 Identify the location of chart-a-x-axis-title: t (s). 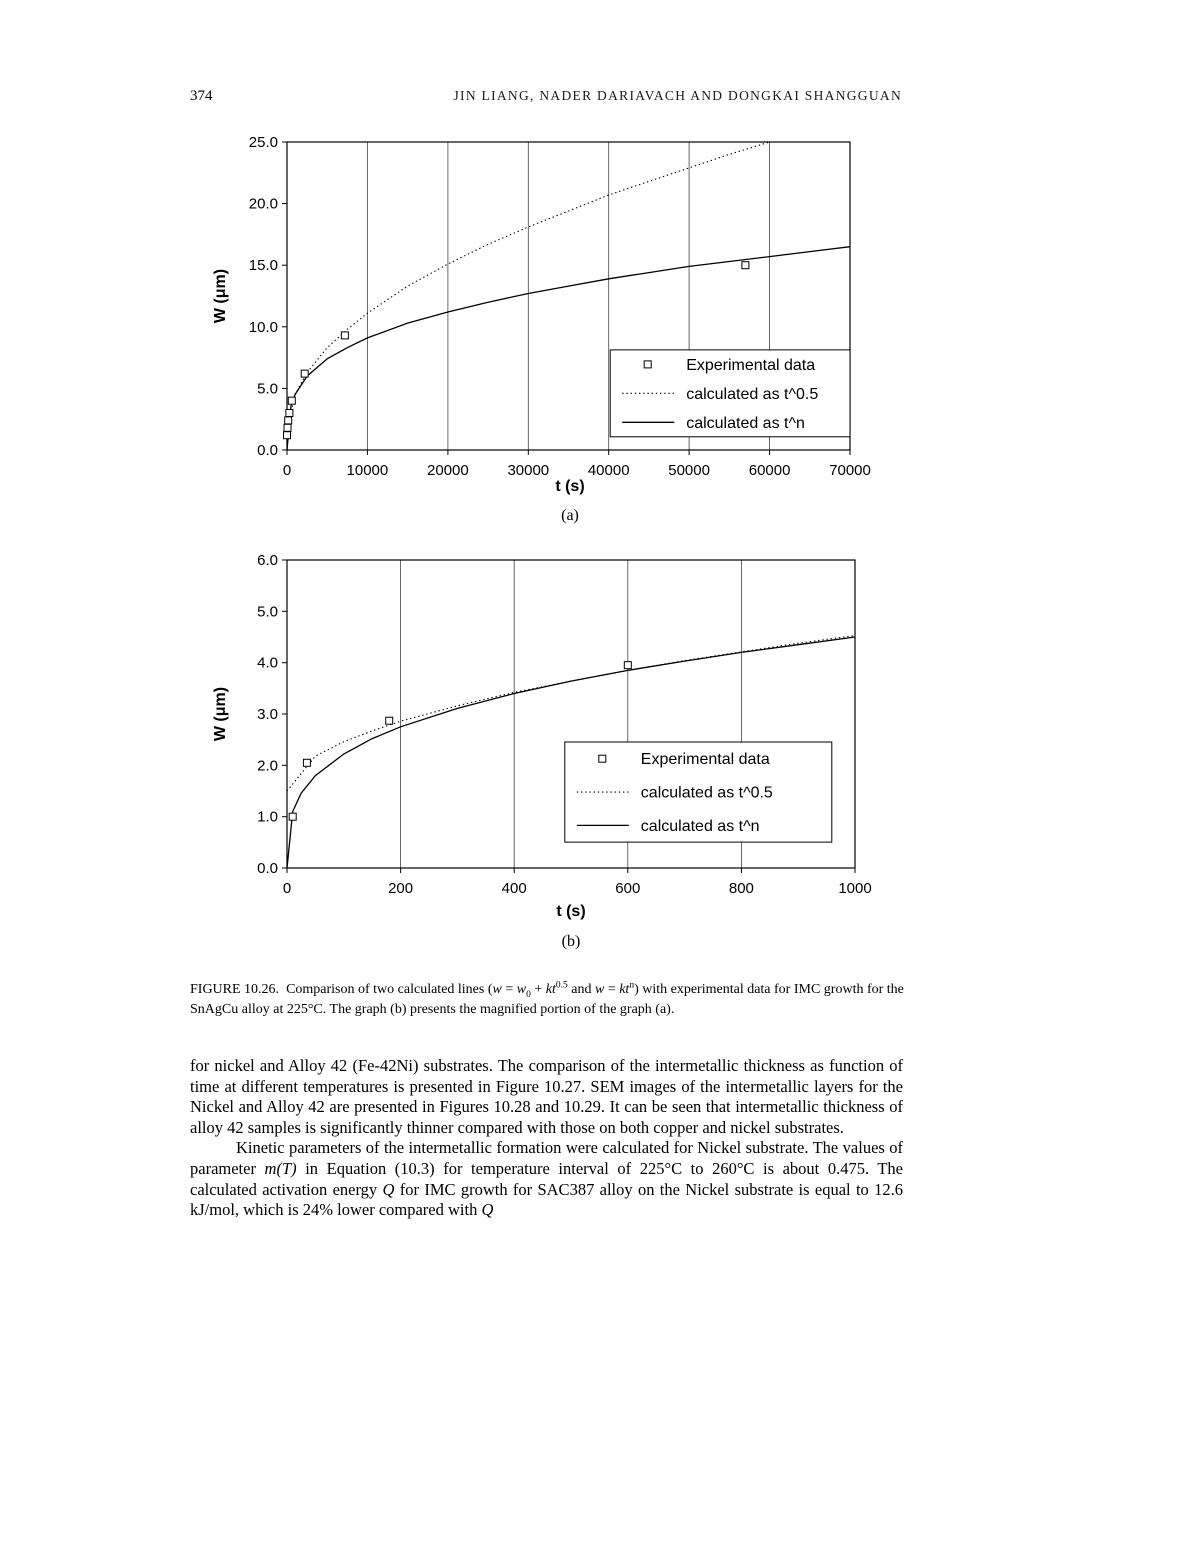
(570, 486).